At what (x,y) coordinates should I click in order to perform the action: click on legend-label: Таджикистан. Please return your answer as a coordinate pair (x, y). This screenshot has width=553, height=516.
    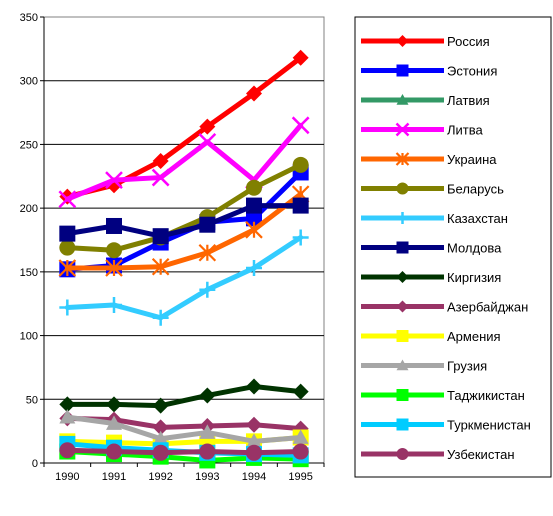
    Looking at the image, I should click on (486, 395).